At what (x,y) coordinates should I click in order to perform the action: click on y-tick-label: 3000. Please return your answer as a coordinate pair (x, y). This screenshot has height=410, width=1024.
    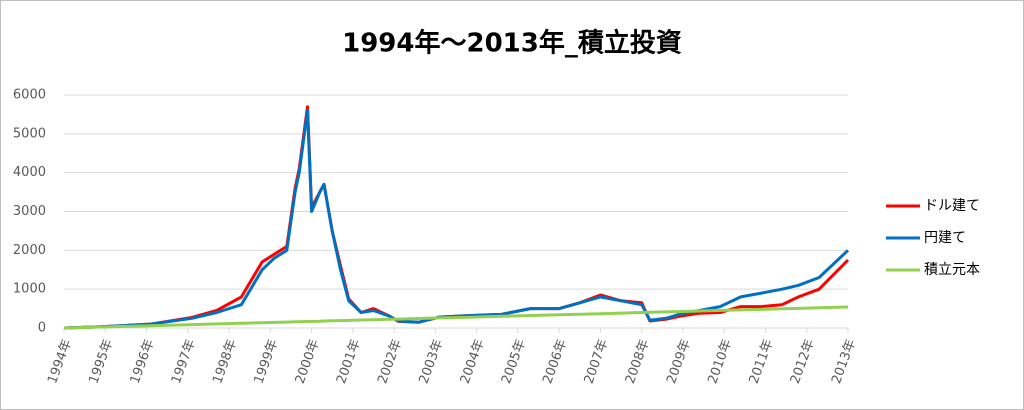
    Looking at the image, I should click on (29, 211).